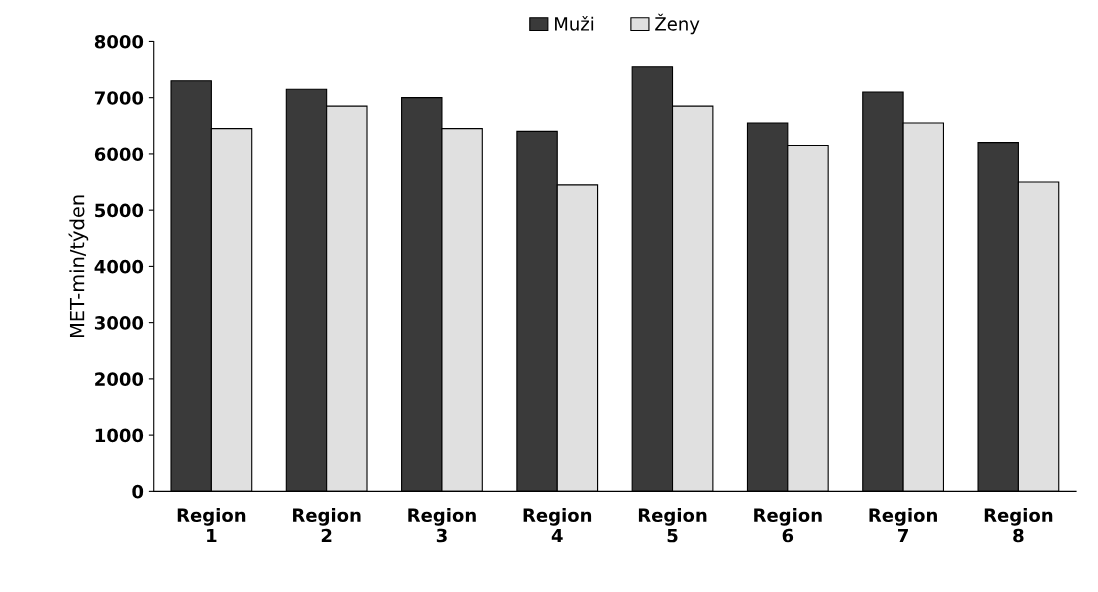 This screenshot has height=592, width=1098. Describe the element at coordinates (1018, 525) in the screenshot. I see `x-tick-label: Region 8` at that location.